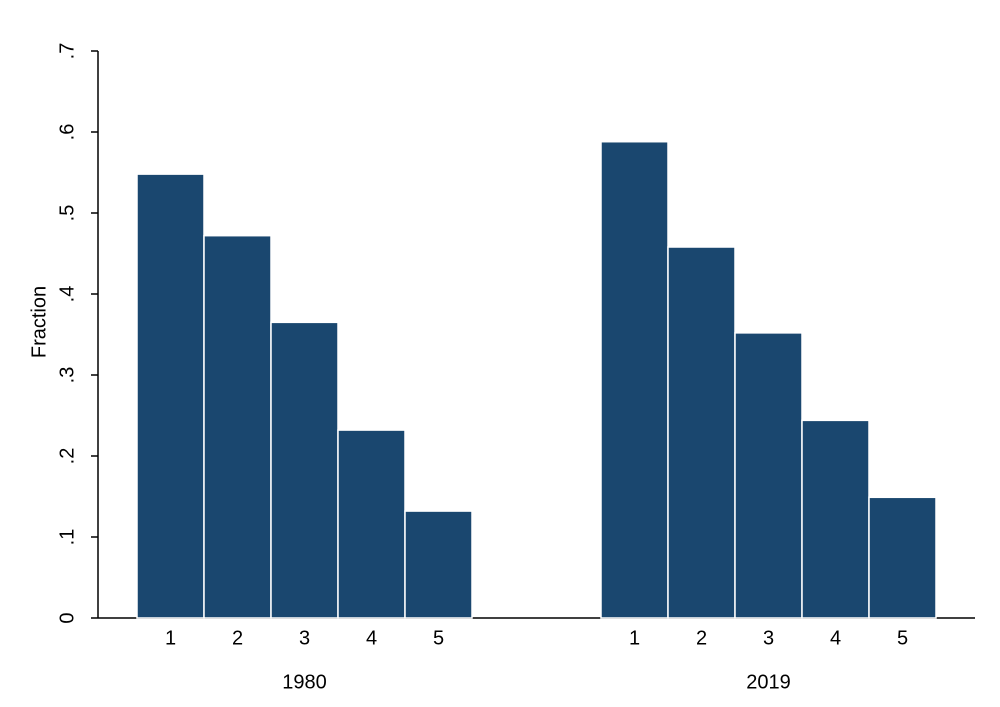 The height and width of the screenshot is (707, 1000). What do you see at coordinates (67, 375) in the screenshot?
I see `y-tick-label: .3` at bounding box center [67, 375].